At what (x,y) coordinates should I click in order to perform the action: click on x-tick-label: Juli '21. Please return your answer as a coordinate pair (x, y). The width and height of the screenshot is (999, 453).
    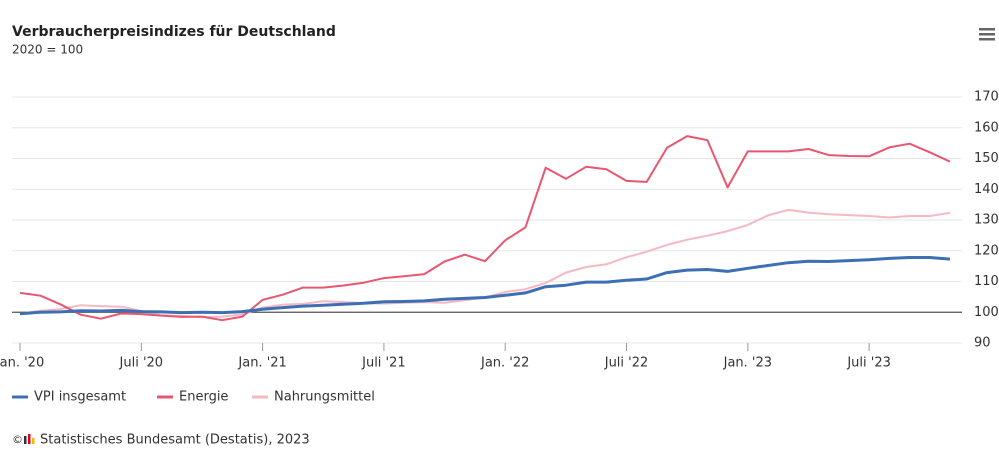
    Looking at the image, I should click on (383, 363).